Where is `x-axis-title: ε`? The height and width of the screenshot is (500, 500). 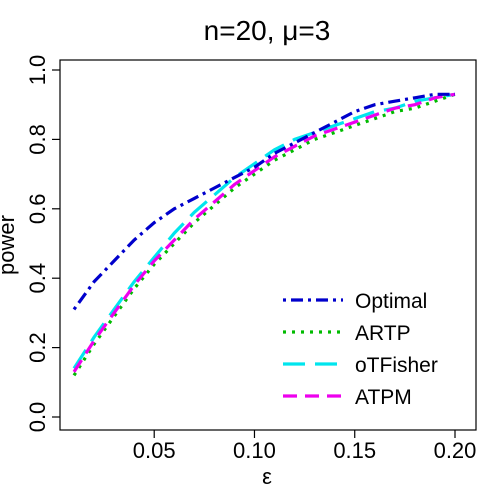 x-axis-title: ε is located at coordinates (267, 476).